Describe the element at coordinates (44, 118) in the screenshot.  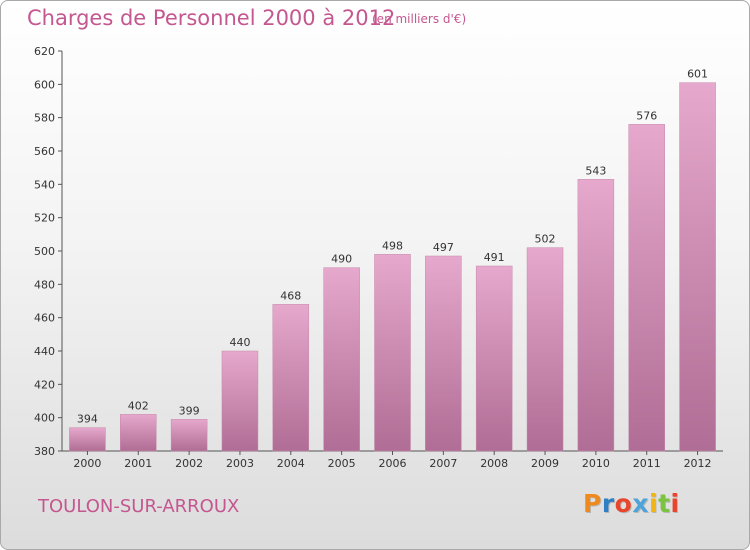
I see `y-tick-label: 580` at that location.